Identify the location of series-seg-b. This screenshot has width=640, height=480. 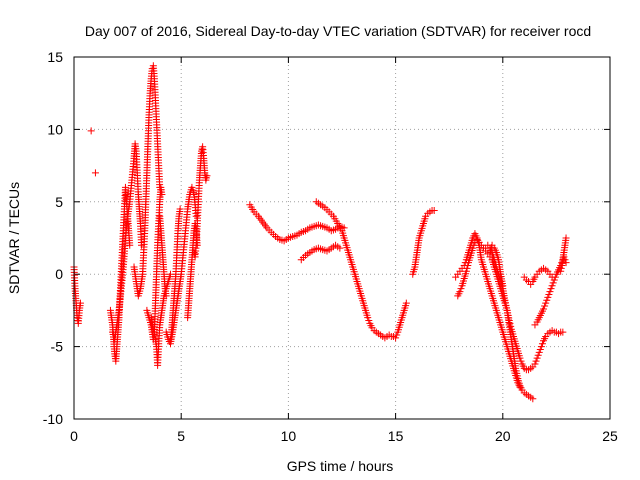
(91, 131).